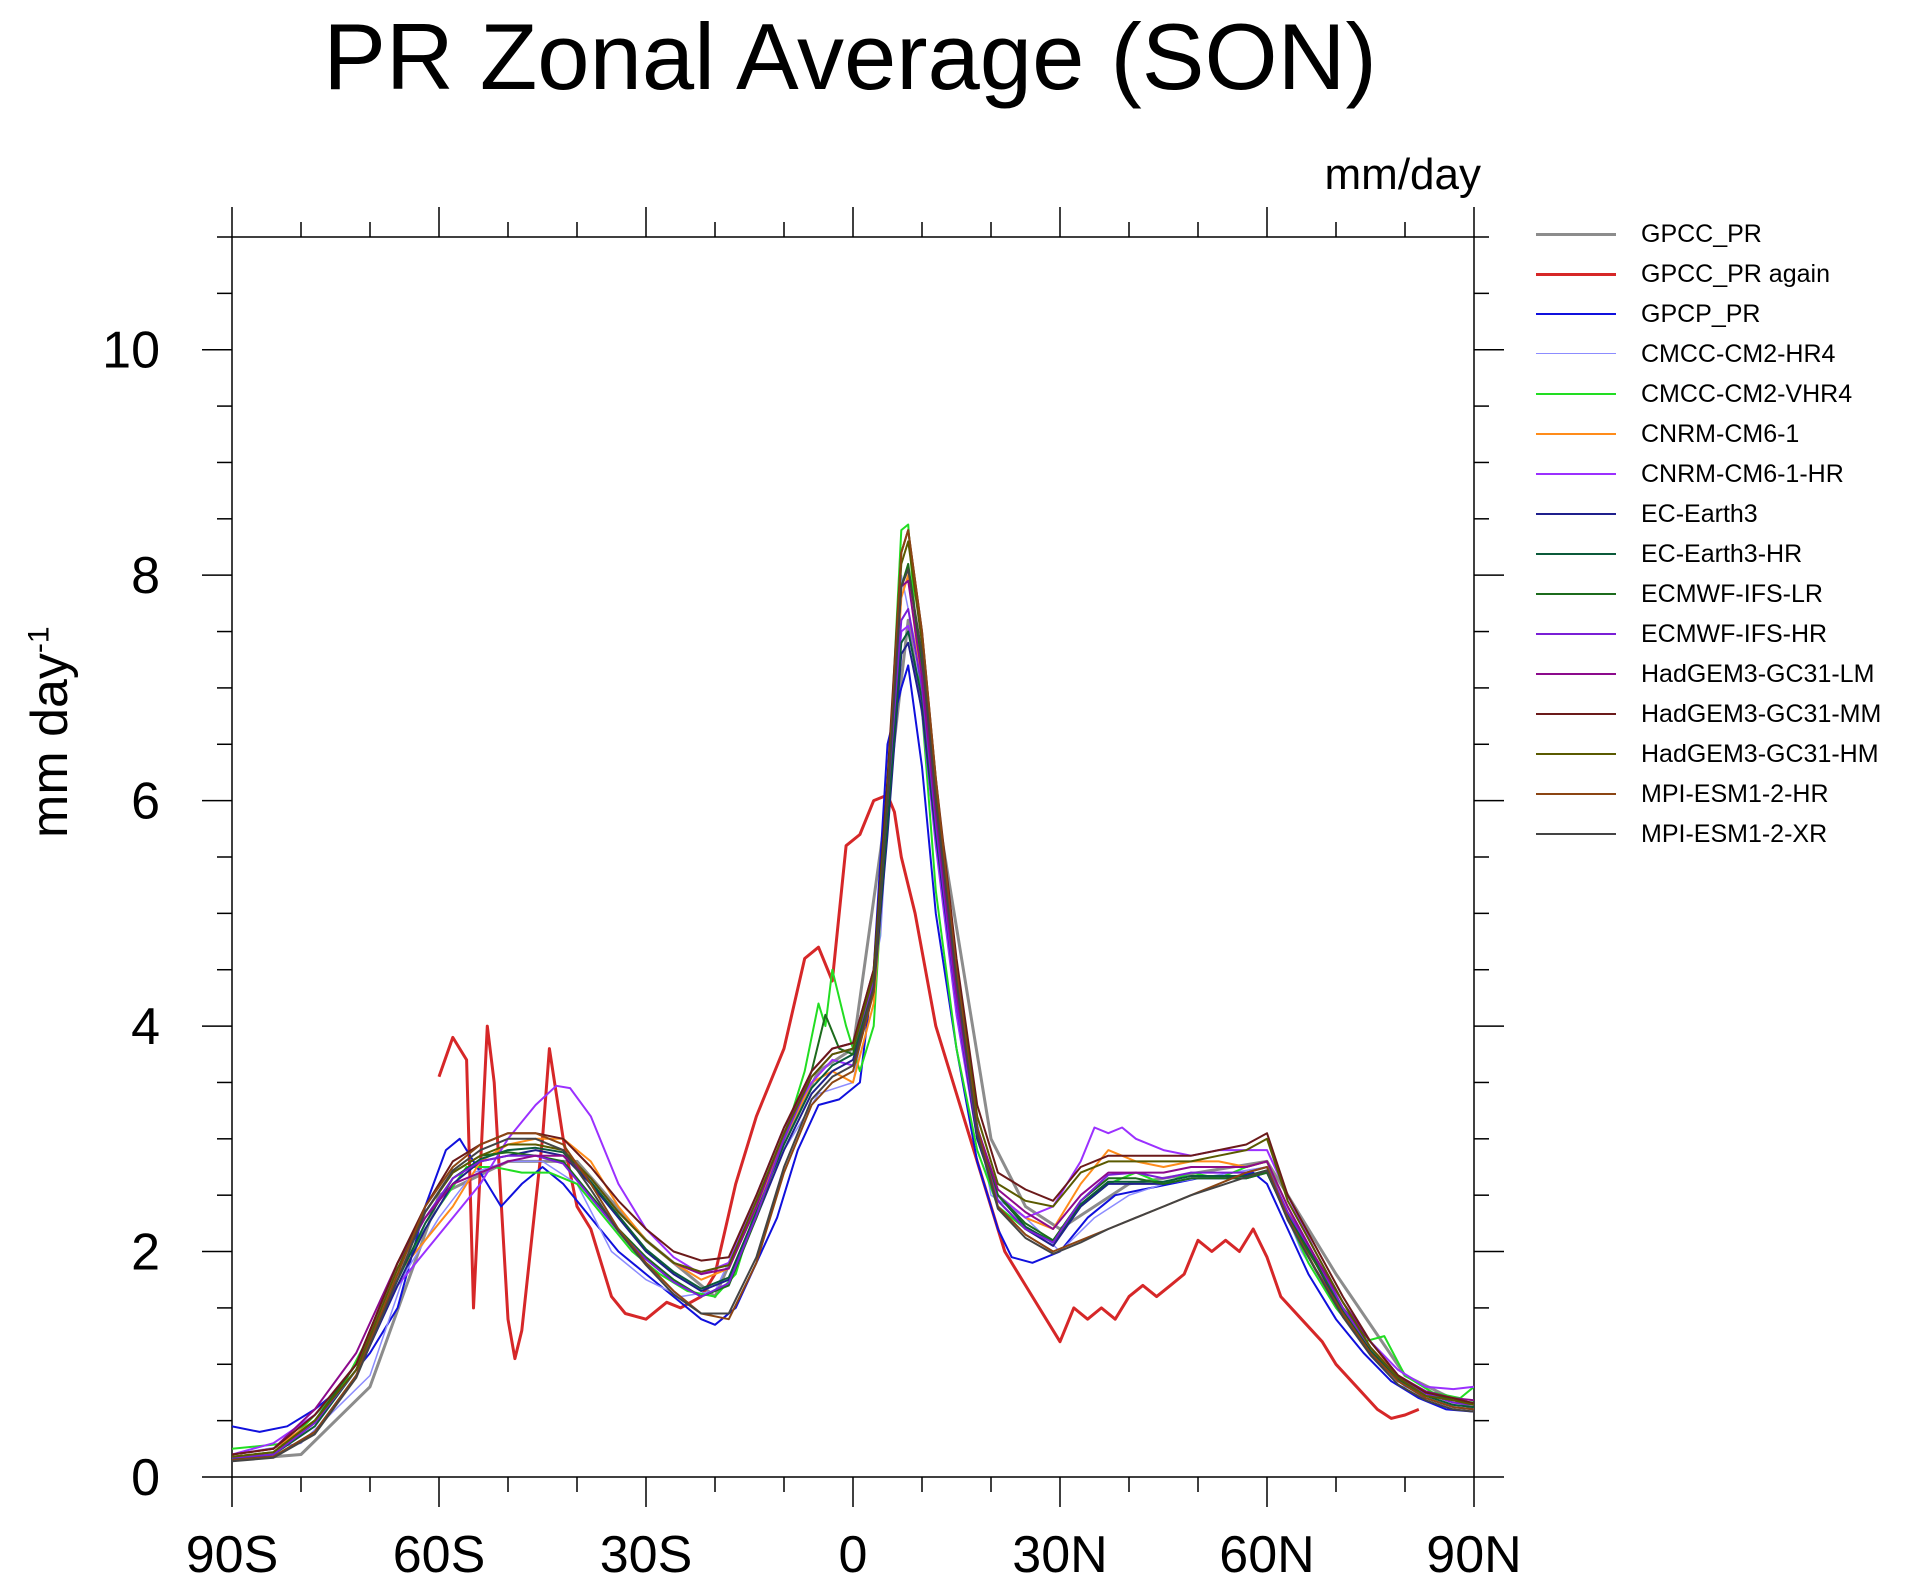 Image resolution: width=1909 pixels, height=1596 pixels. I want to click on legend-item: CNRM-CM6-1, so click(1721, 434).